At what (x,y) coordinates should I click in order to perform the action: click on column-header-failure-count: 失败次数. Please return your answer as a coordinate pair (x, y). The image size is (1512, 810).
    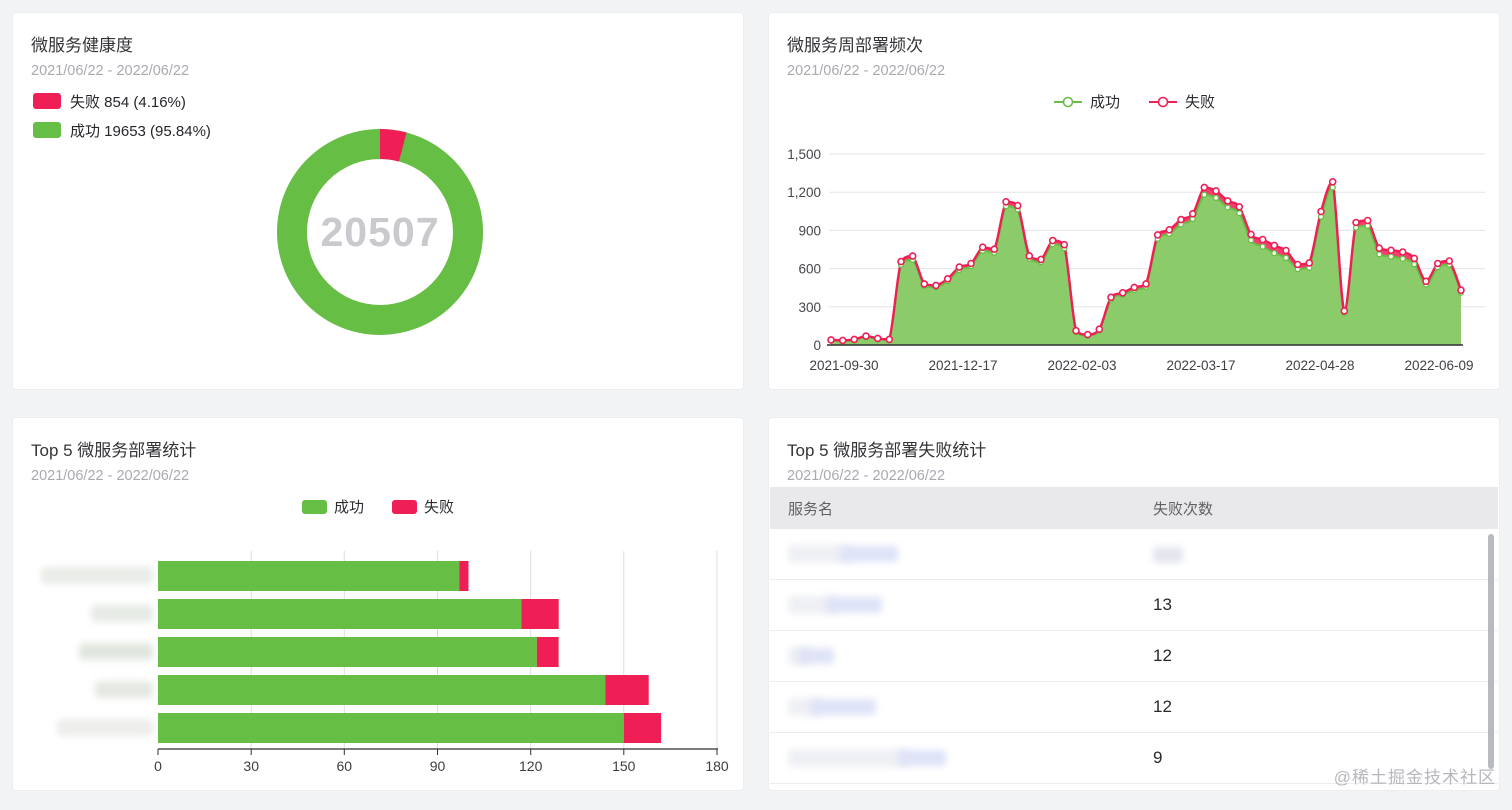
    Looking at the image, I should click on (1183, 509).